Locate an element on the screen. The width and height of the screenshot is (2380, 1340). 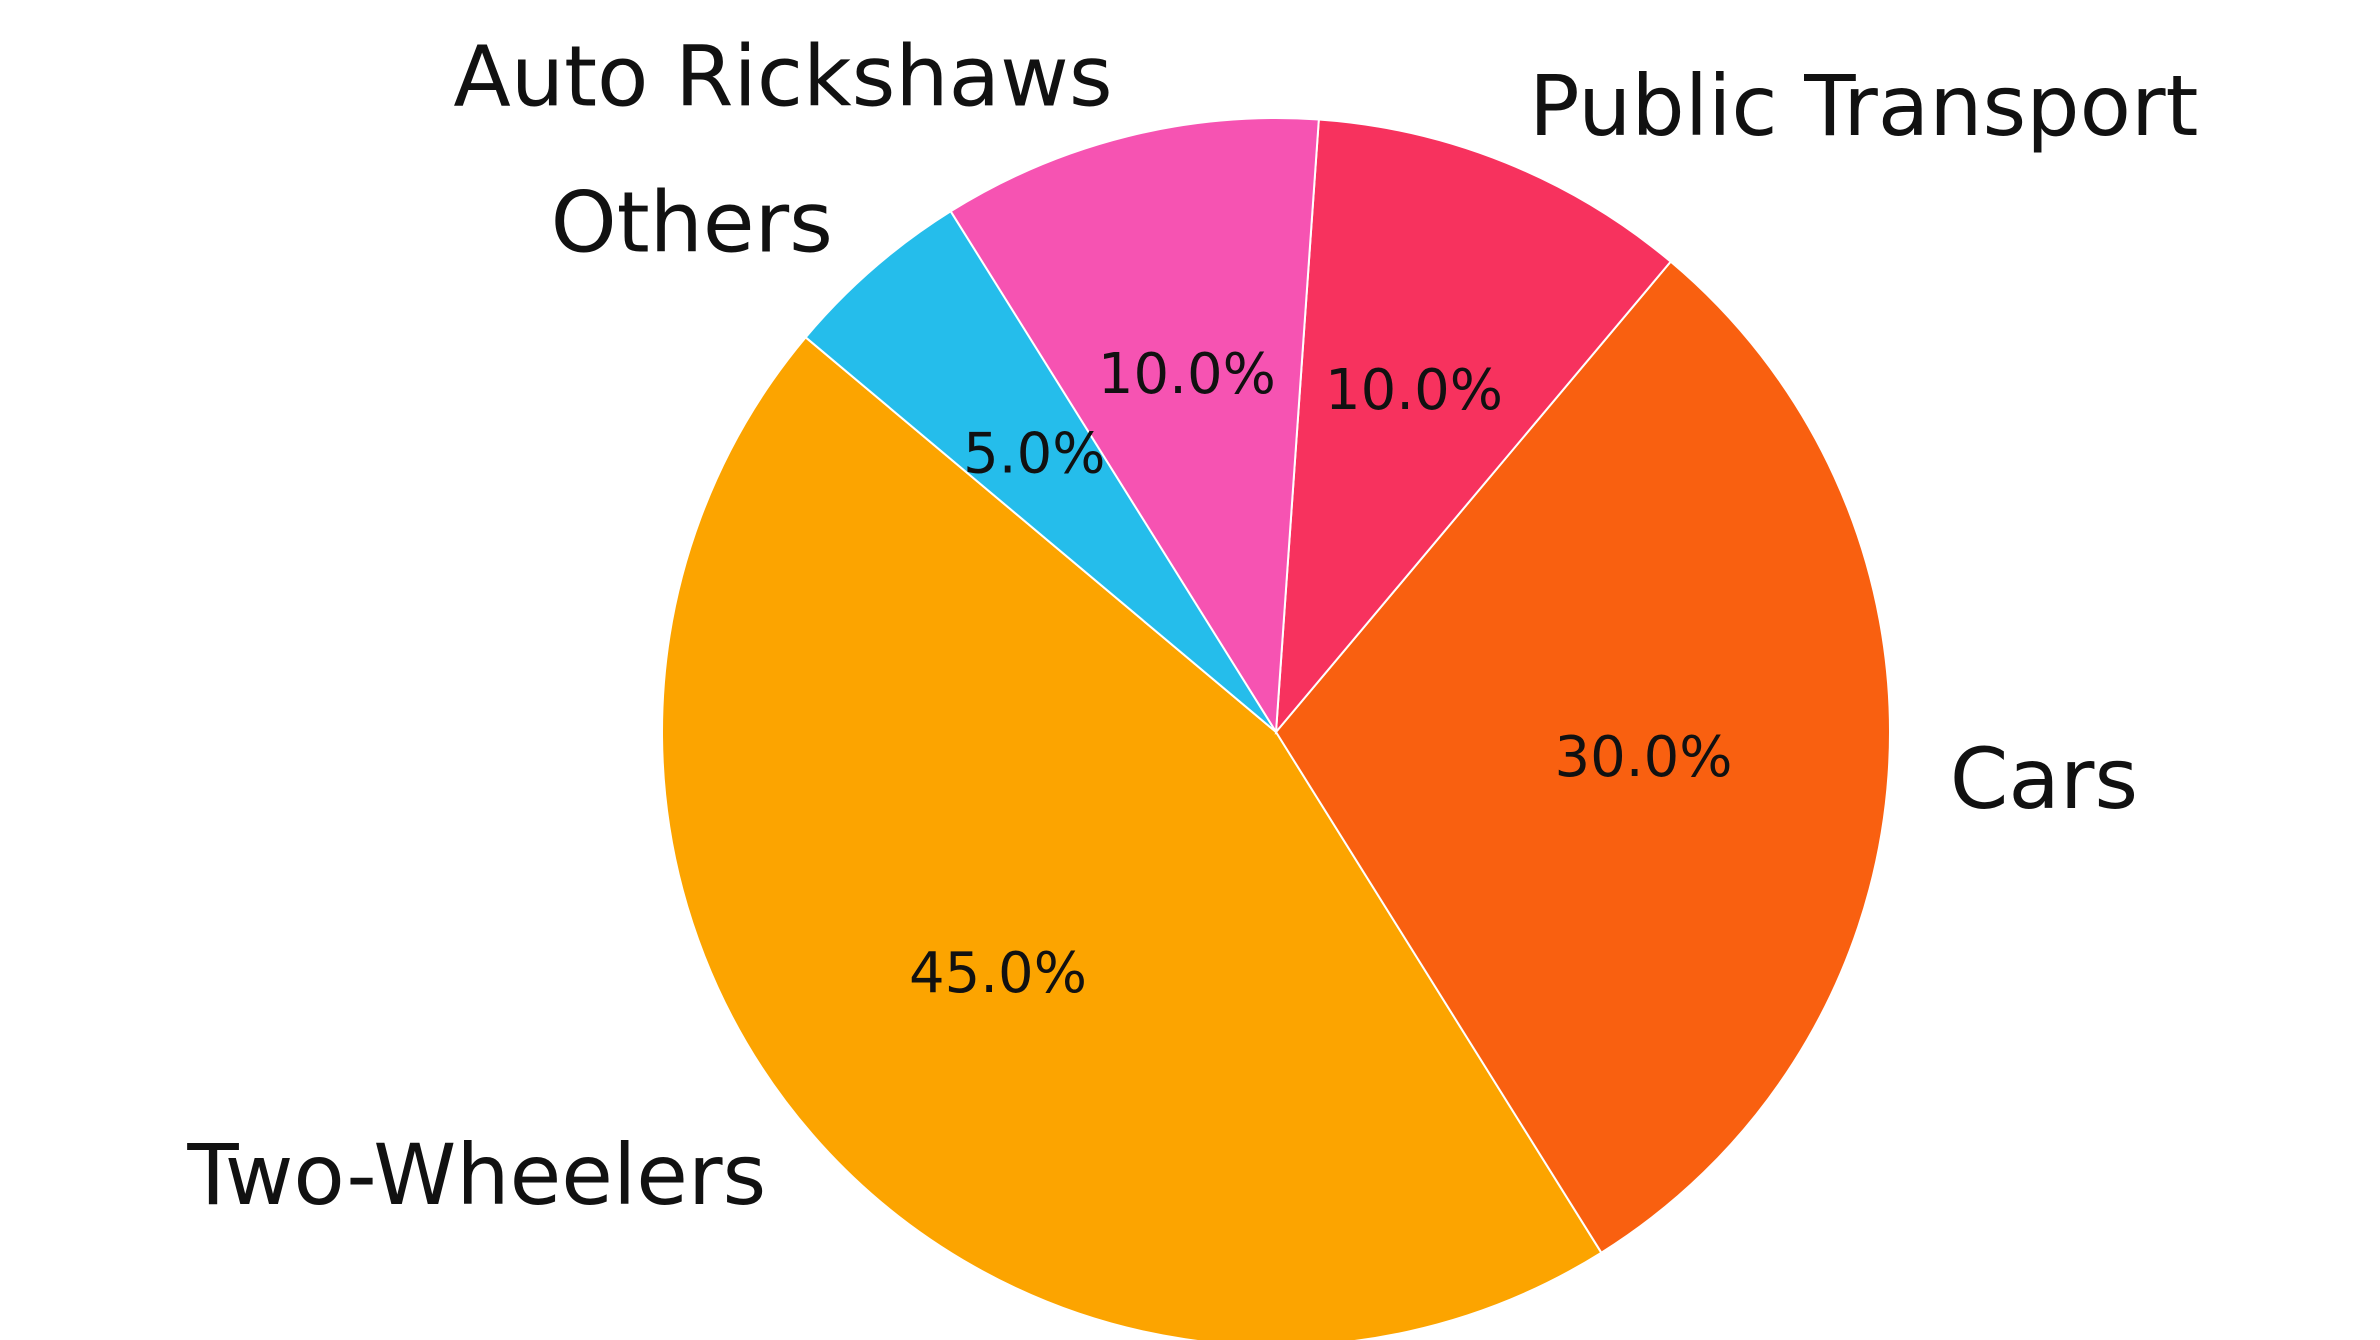
percent-label-others: 5.0% is located at coordinates (1034, 453).